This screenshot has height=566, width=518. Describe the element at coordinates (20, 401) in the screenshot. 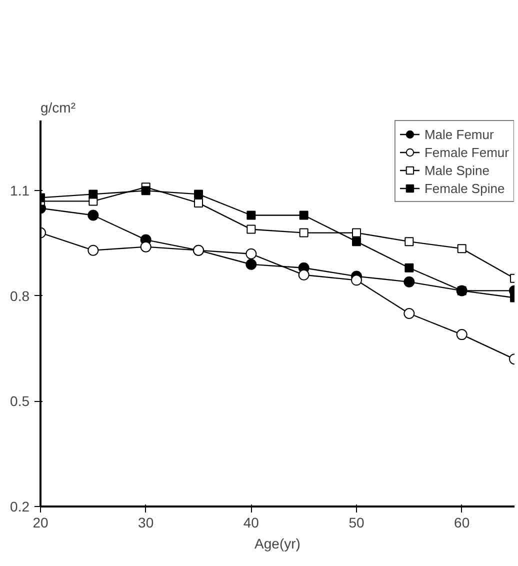

I see `y-tick-label: 0.5` at that location.